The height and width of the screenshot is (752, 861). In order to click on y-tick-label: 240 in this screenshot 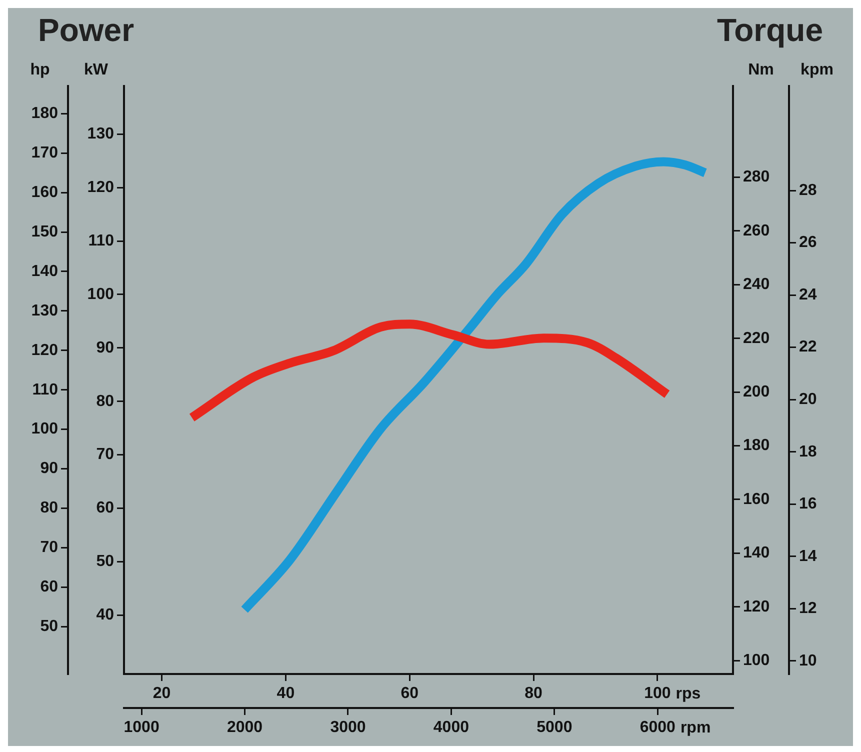, I will do `click(756, 285)`.